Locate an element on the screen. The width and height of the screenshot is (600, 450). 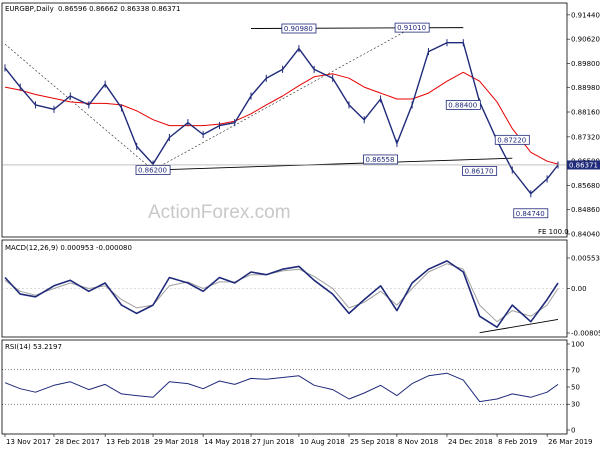
rsi-y-tick-label: 30 is located at coordinates (575, 405).